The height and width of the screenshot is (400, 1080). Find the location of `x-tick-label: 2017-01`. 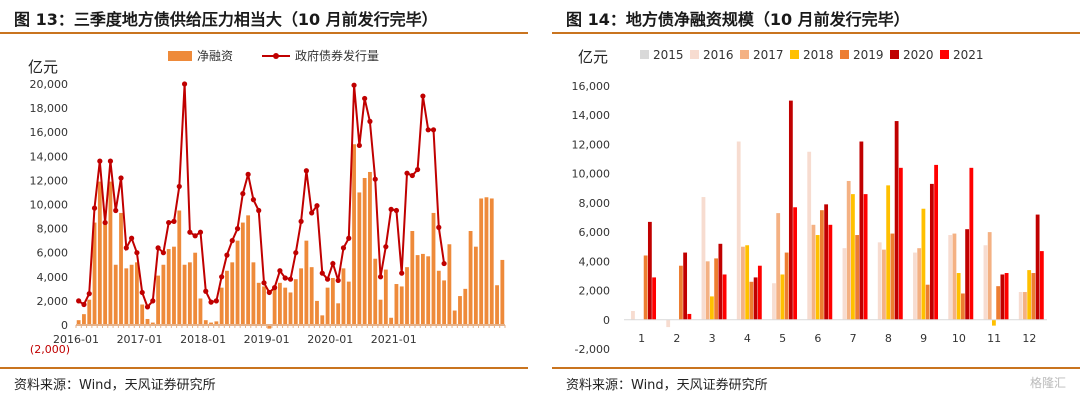

x-tick-label: 2017-01 is located at coordinates (140, 339).